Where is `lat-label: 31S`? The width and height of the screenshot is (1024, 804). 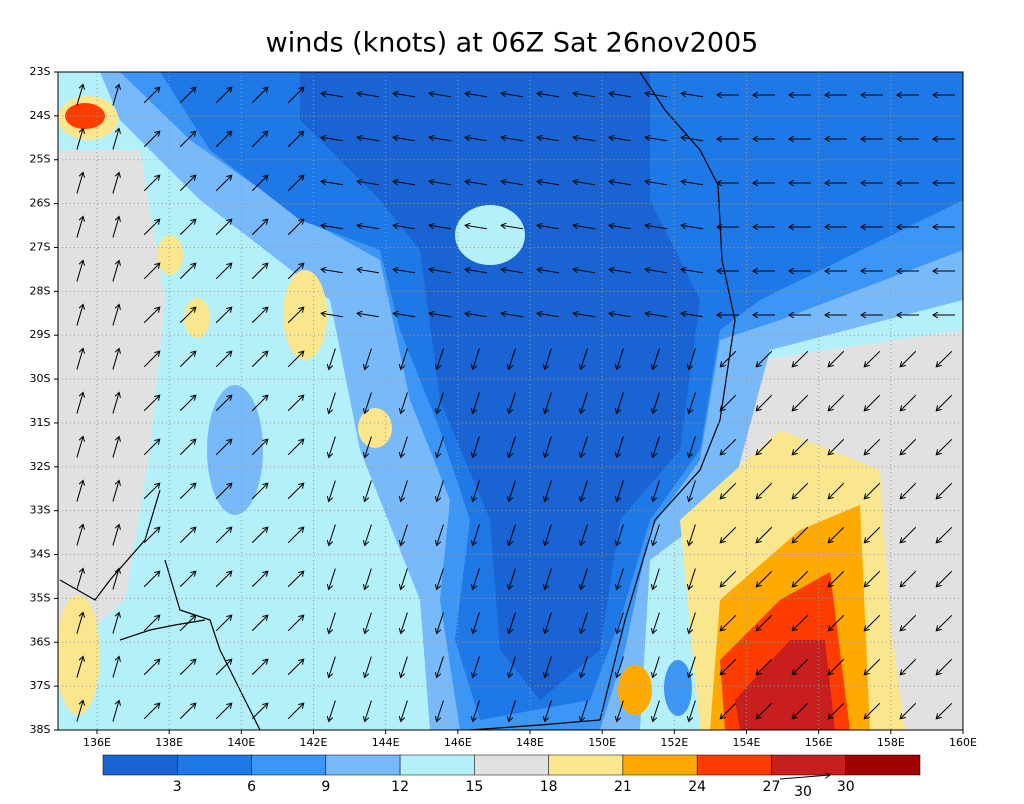
lat-label: 31S is located at coordinates (40, 422).